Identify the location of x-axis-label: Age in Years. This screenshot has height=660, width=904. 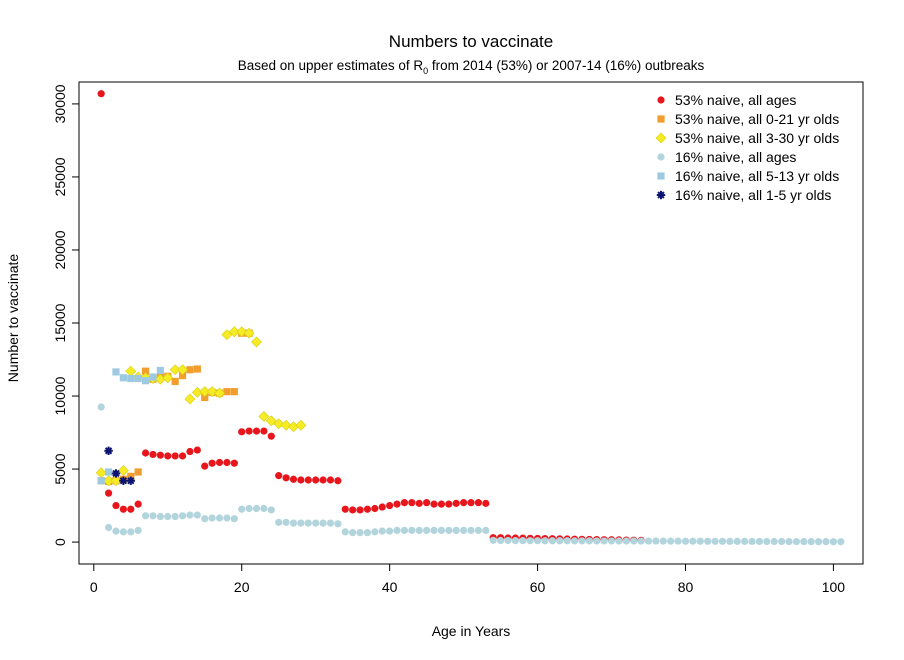
(471, 631).